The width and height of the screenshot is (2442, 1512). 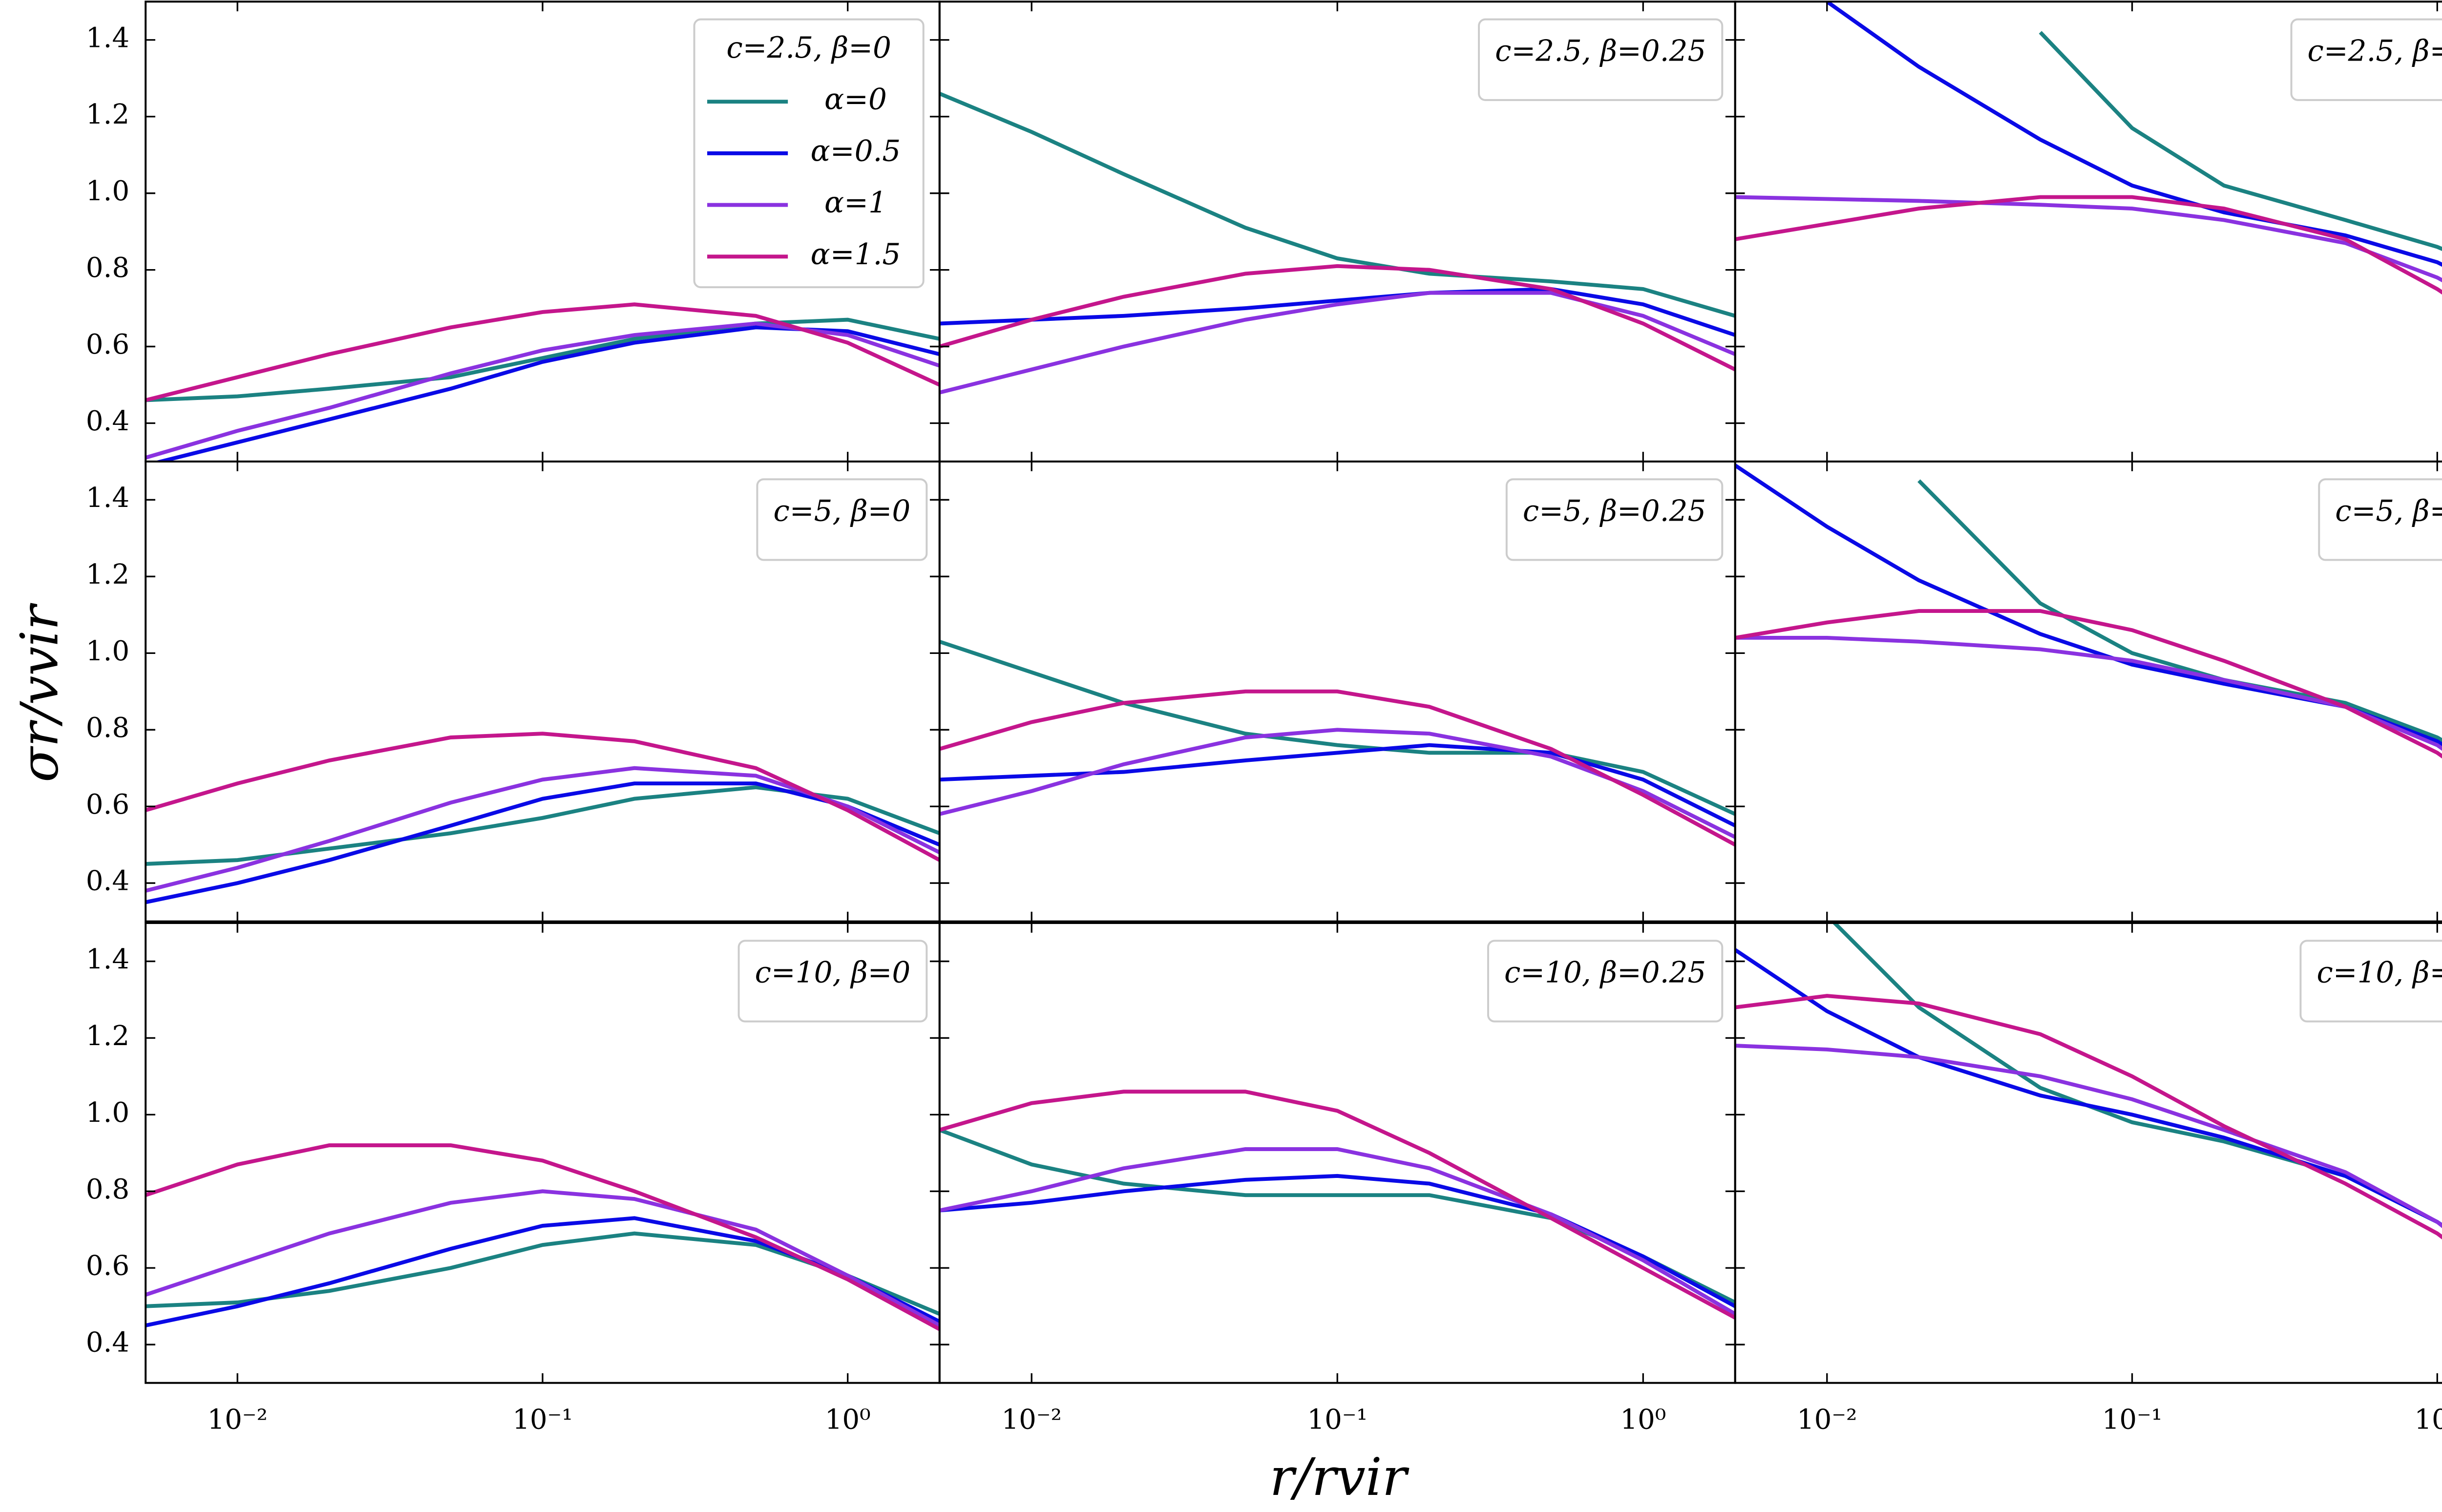 What do you see at coordinates (40, 692) in the screenshot?
I see `y-axis-label: σr/vvir` at bounding box center [40, 692].